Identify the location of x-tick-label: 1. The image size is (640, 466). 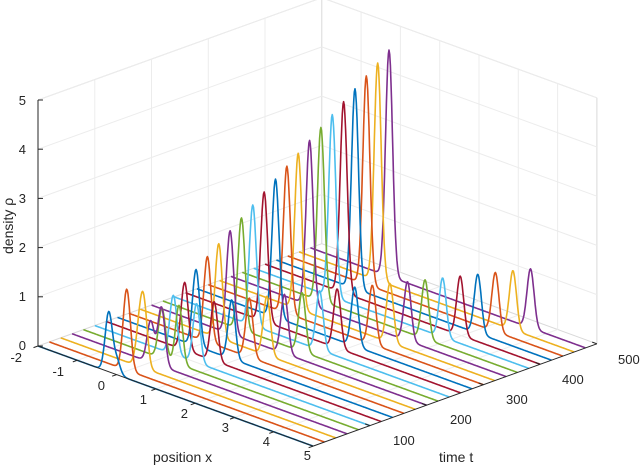
(143, 399).